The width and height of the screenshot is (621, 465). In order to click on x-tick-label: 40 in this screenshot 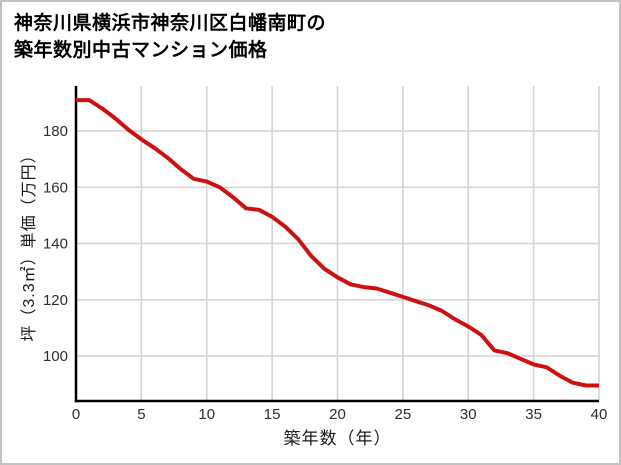, I will do `click(599, 414)`.